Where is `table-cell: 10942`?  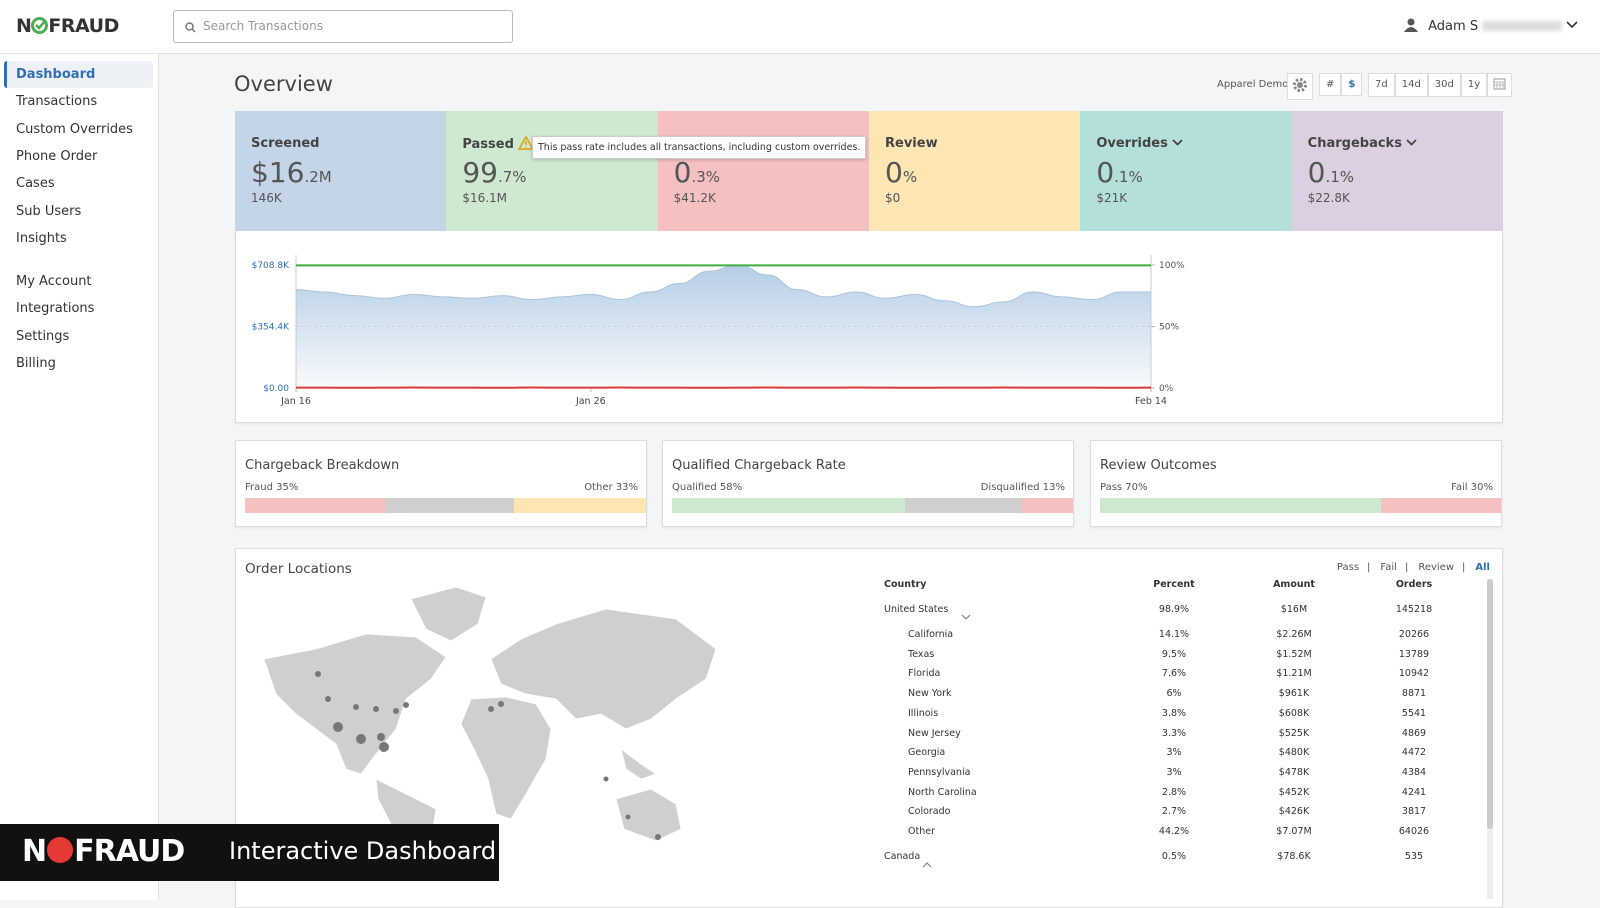 table-cell: 10942 is located at coordinates (1414, 673).